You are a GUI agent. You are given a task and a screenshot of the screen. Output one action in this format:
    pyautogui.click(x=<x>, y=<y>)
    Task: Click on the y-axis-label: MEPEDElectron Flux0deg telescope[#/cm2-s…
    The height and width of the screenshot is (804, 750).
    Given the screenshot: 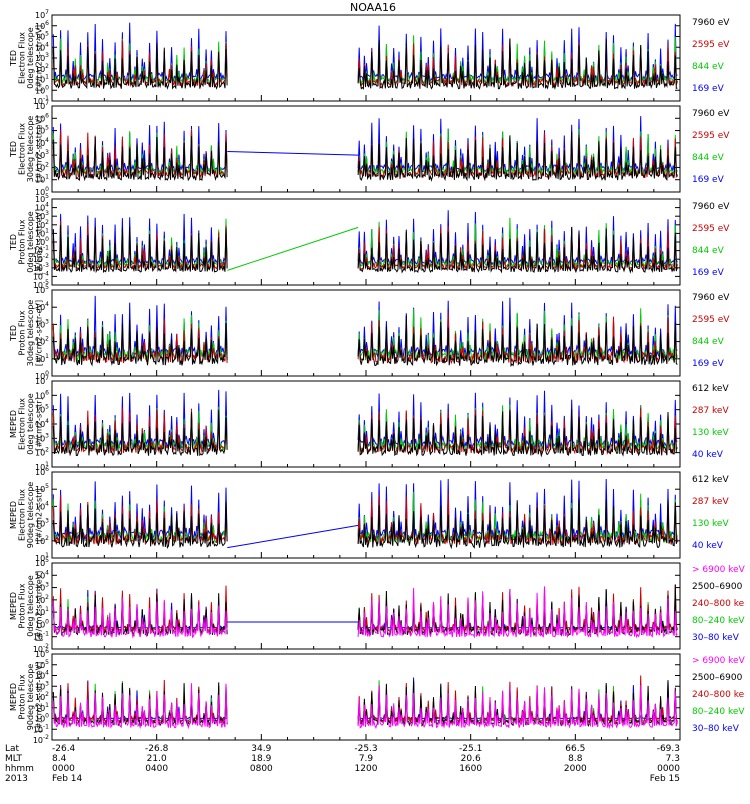 What is the action you would take?
    pyautogui.click(x=26, y=423)
    